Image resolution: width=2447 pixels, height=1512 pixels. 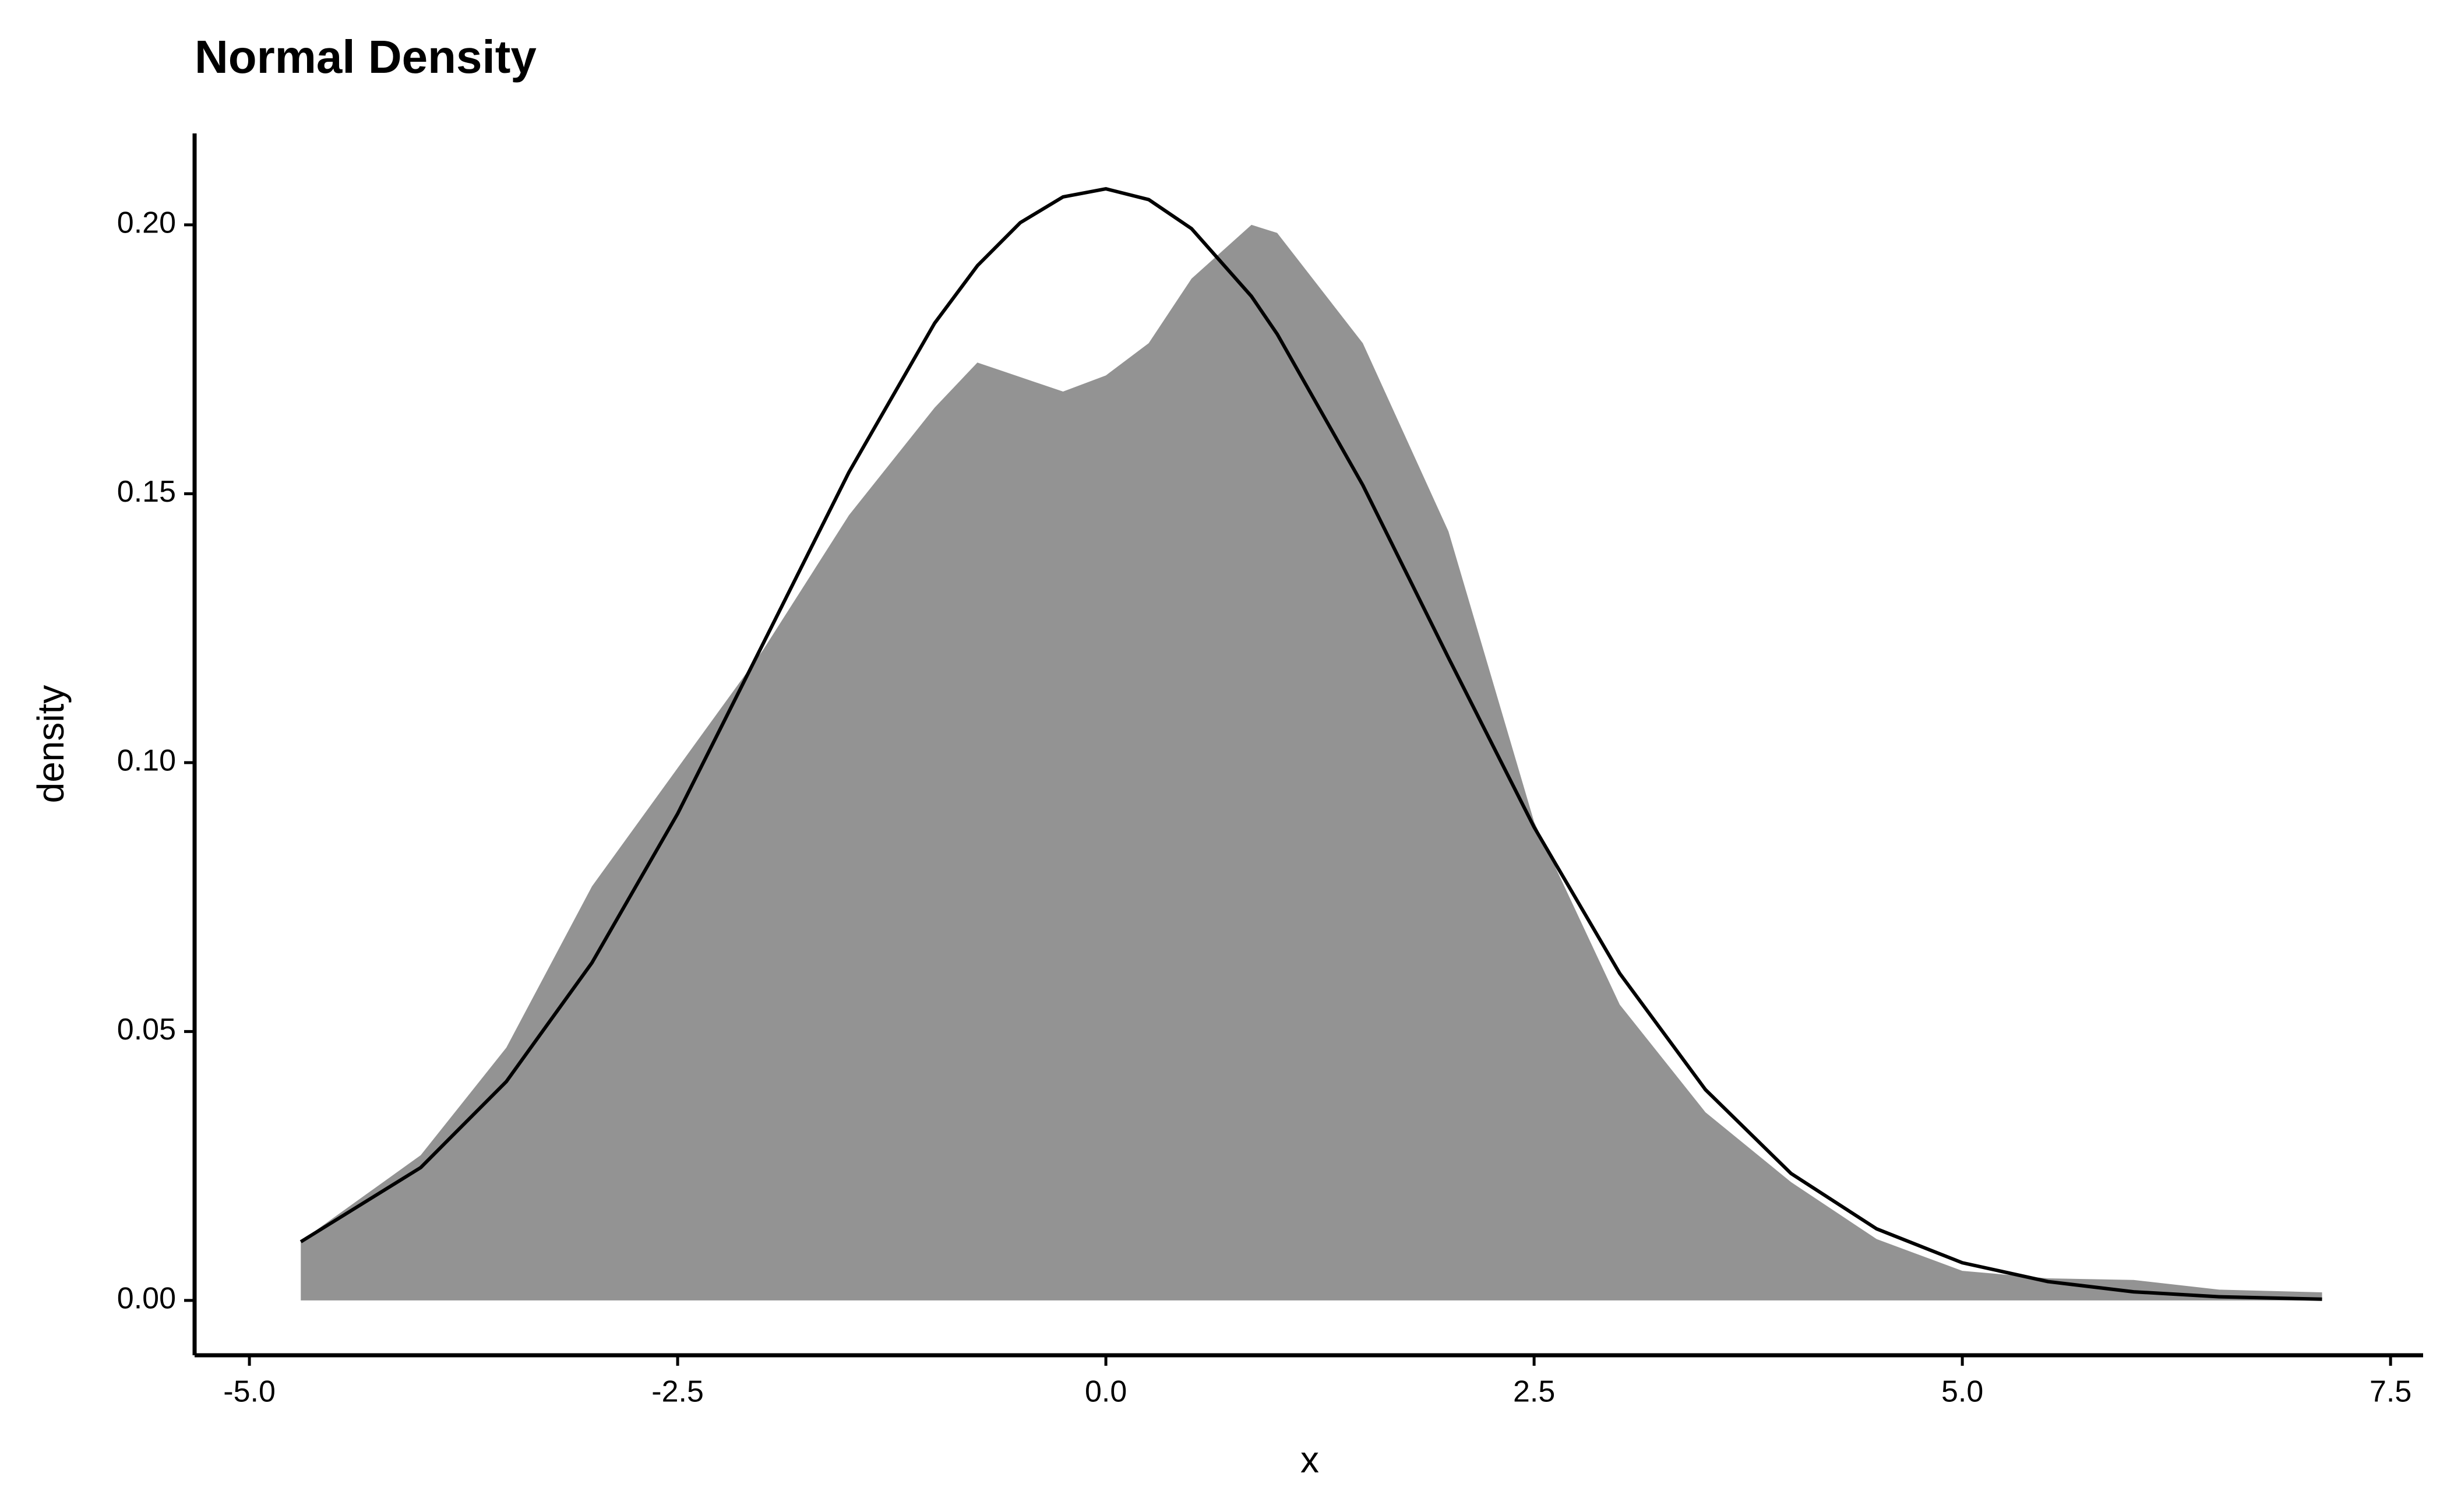 What do you see at coordinates (366, 57) in the screenshot?
I see `chart-title: Normal Density` at bounding box center [366, 57].